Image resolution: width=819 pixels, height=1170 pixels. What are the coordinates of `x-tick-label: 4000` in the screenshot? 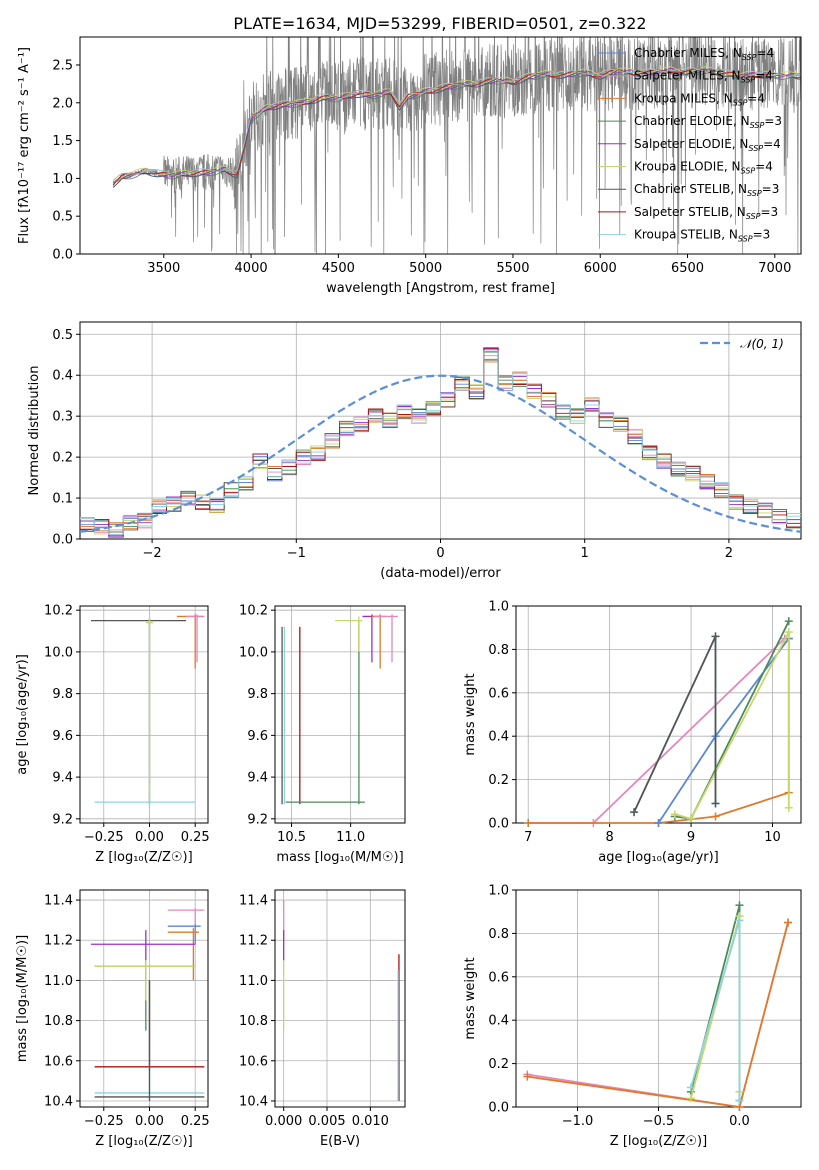 It's located at (251, 268).